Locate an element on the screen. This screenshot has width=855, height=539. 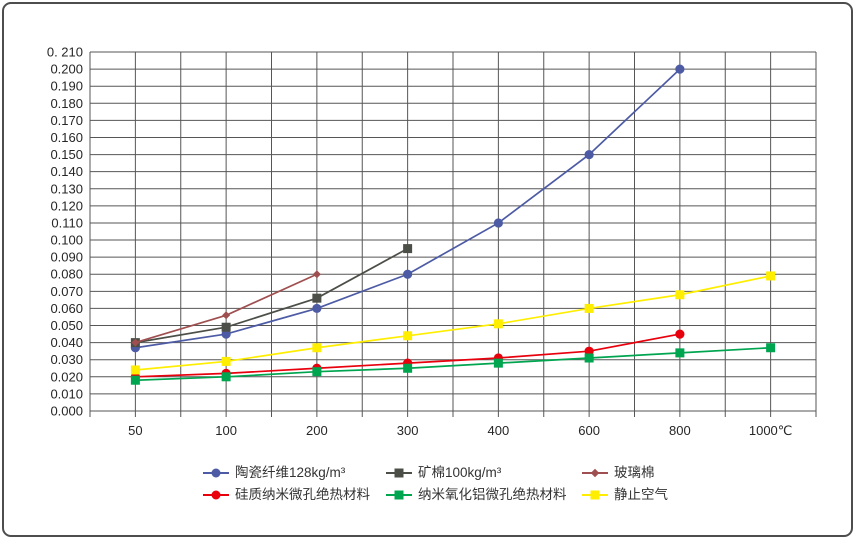
legend-marker-glass-wool-icon is located at coordinates (595, 472).